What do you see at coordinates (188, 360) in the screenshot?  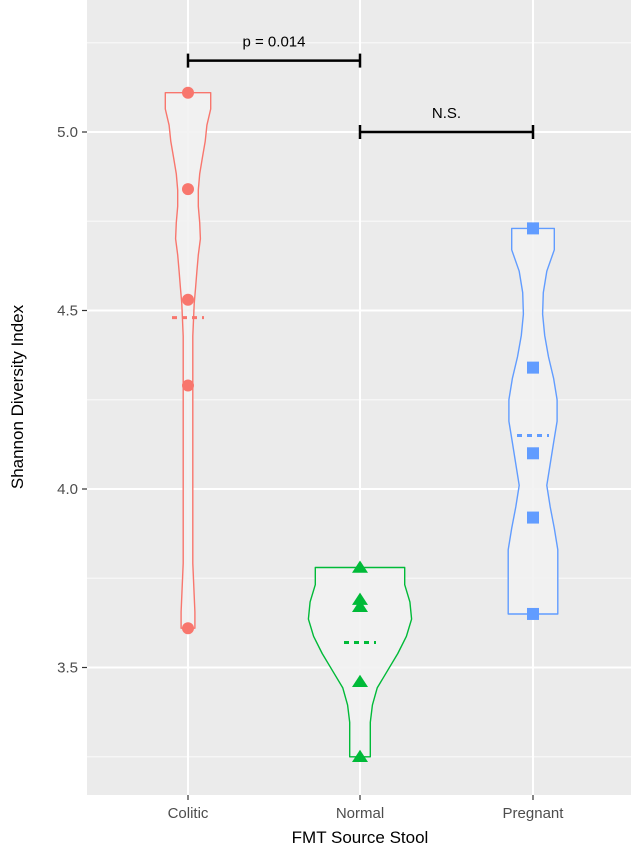 I see `violin-colitic` at bounding box center [188, 360].